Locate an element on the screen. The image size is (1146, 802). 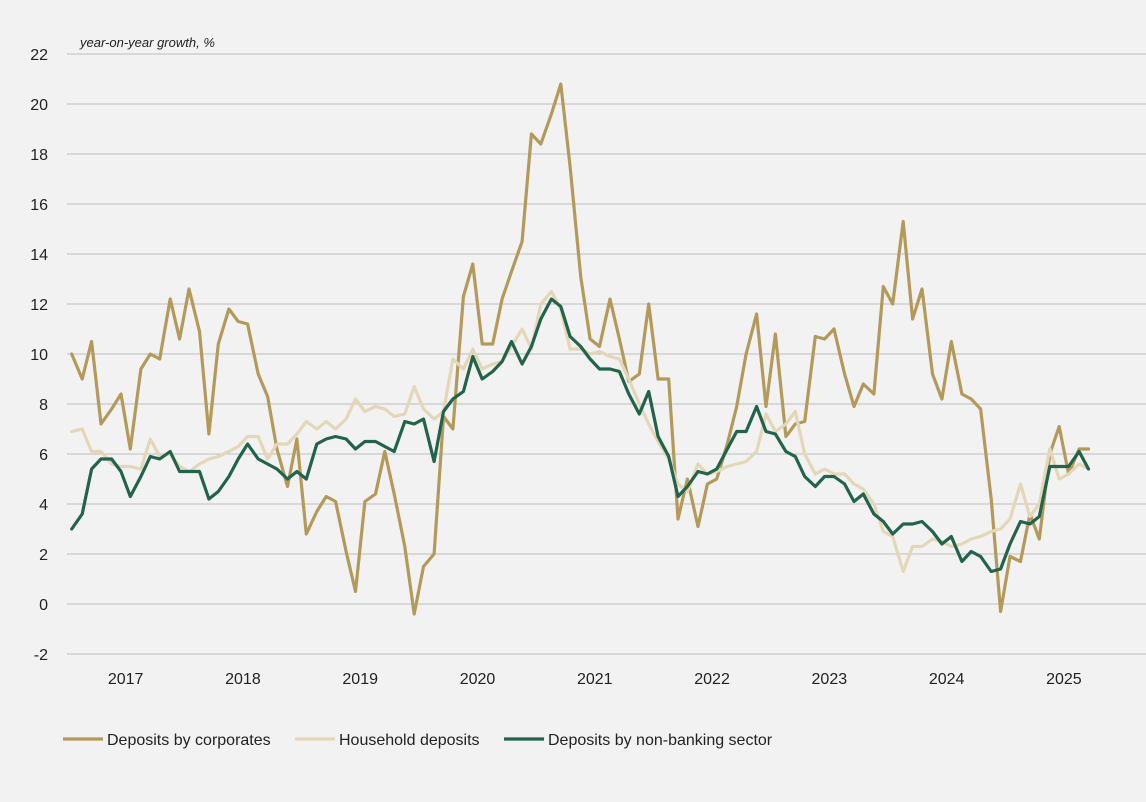
x-tick-label: 2024 is located at coordinates (947, 679).